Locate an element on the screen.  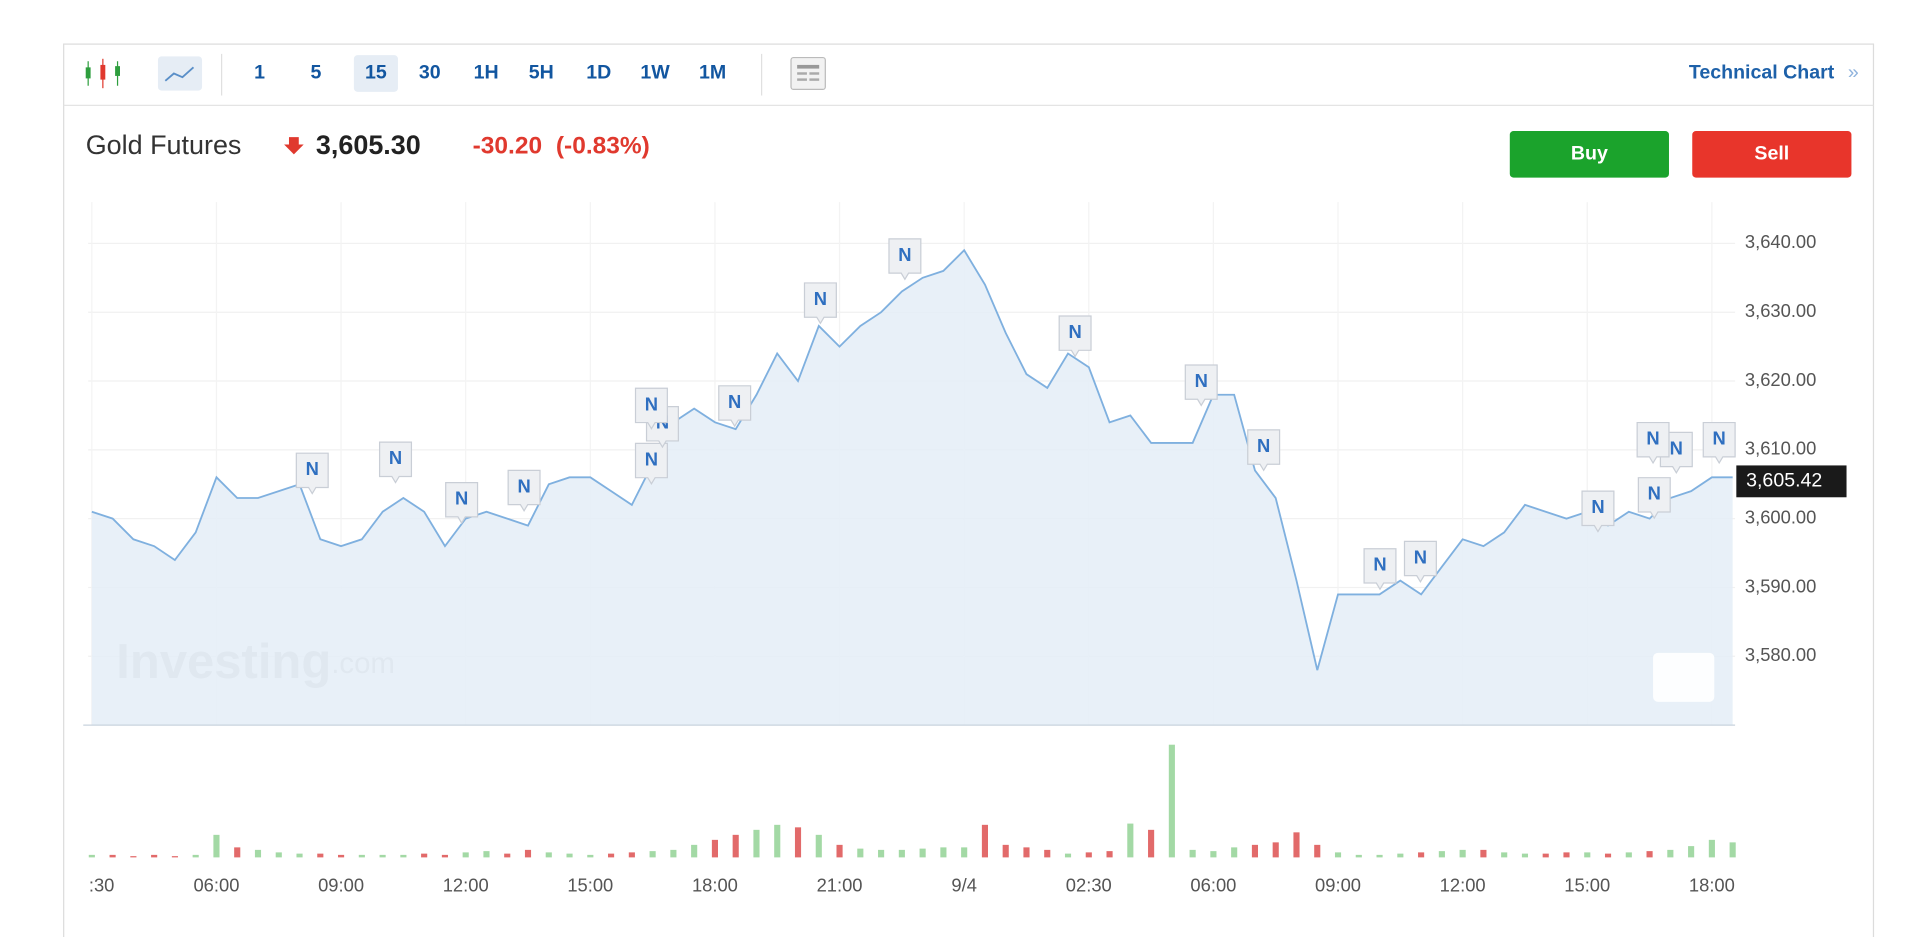
interval-button: 5H is located at coordinates (541, 73).